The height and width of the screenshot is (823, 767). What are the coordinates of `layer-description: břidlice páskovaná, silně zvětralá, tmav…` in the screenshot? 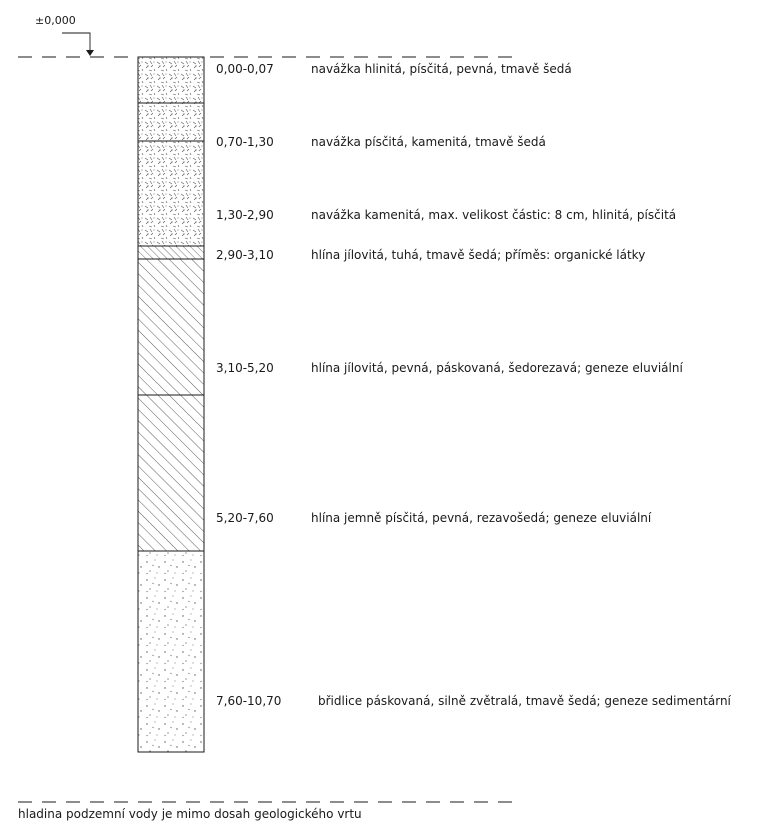 It's located at (525, 701).